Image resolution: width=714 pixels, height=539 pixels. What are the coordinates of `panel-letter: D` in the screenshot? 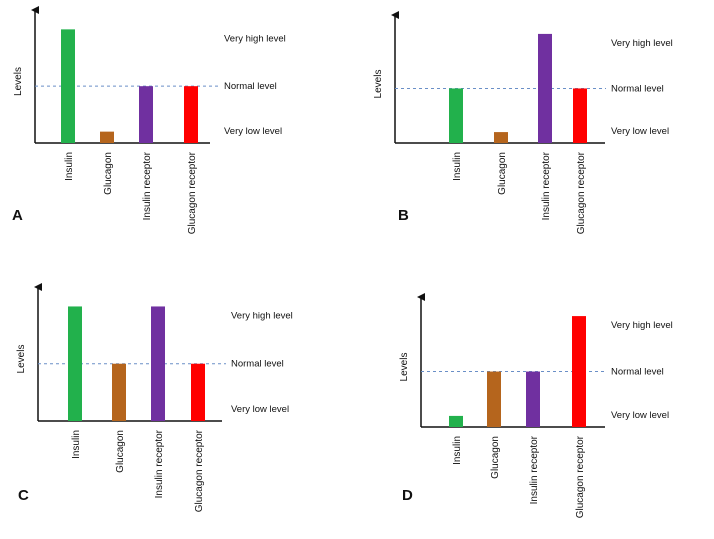 It's located at (407, 495).